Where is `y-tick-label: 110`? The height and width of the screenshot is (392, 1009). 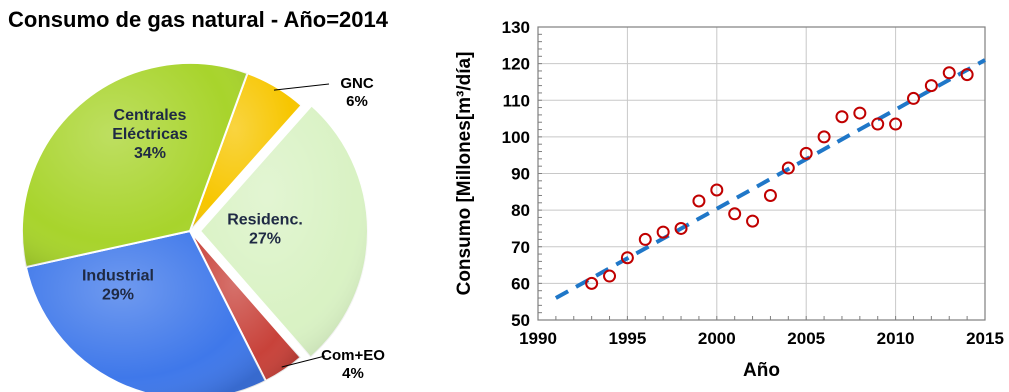
y-tick-label: 110 is located at coordinates (516, 100).